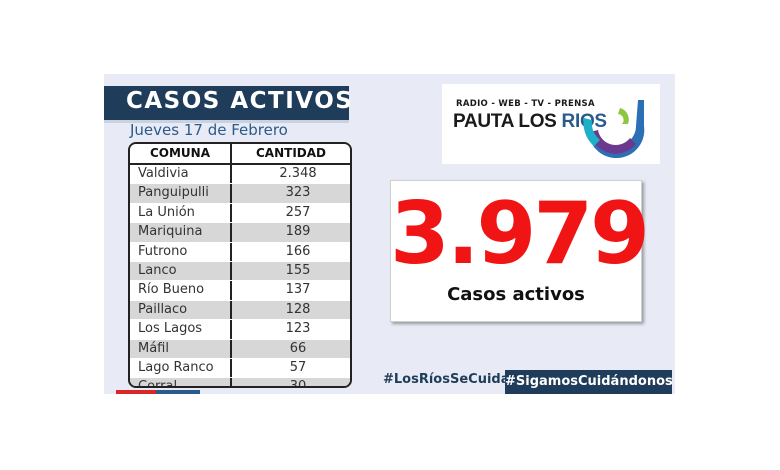 The height and width of the screenshot is (470, 780). What do you see at coordinates (181, 232) in the screenshot?
I see `cell-comuna: Mariquina` at bounding box center [181, 232].